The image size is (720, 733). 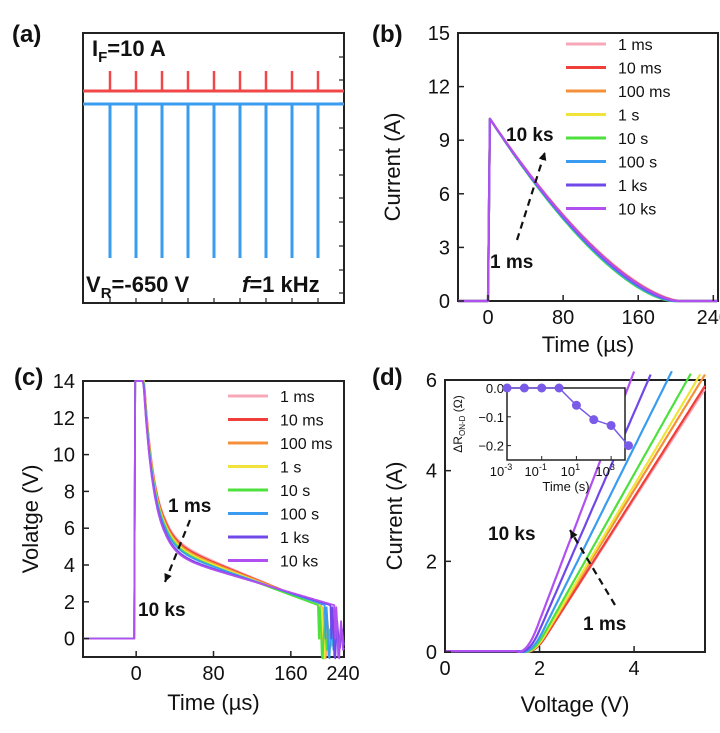 I want to click on d-plot-frame, so click(x=575, y=516).